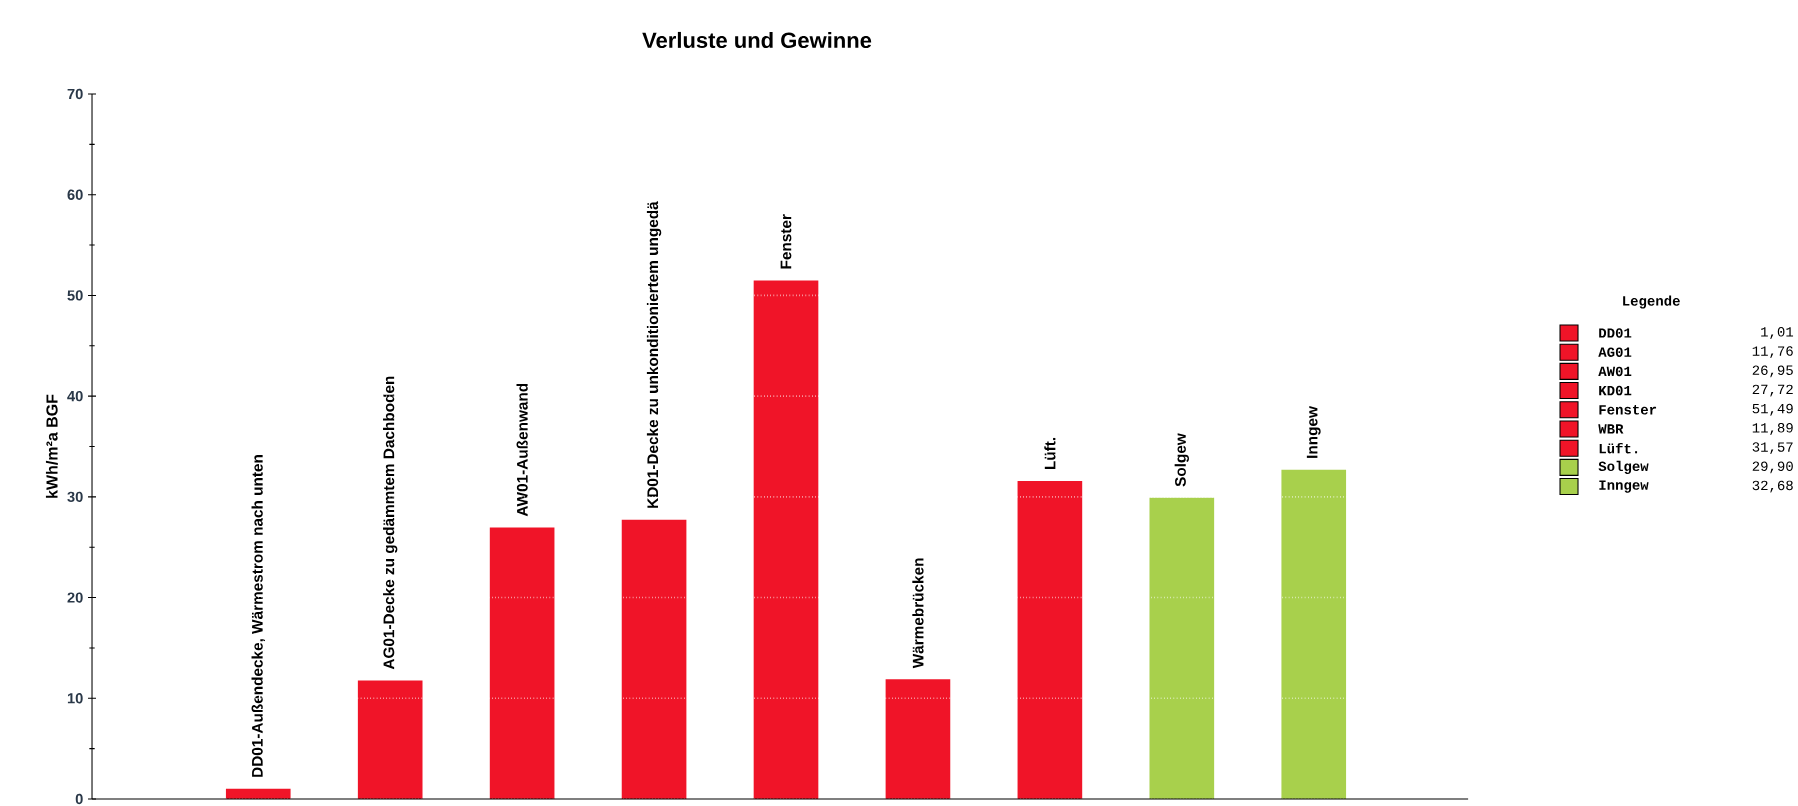 The height and width of the screenshot is (806, 1798). Describe the element at coordinates (1772, 390) in the screenshot. I see `text: 27,72` at that location.